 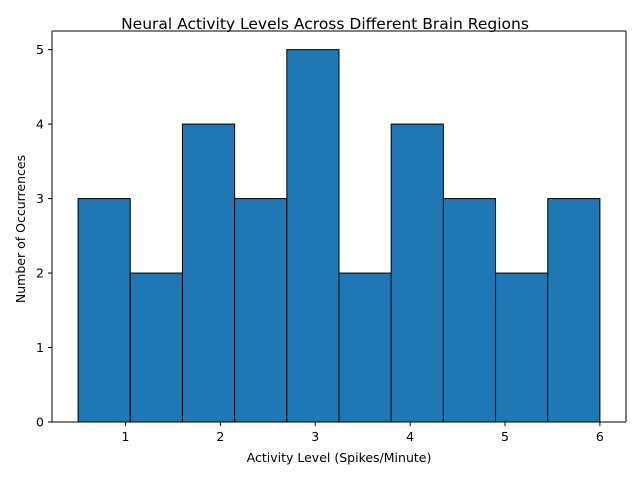 I want to click on y-tick-label: 5, so click(x=40, y=49).